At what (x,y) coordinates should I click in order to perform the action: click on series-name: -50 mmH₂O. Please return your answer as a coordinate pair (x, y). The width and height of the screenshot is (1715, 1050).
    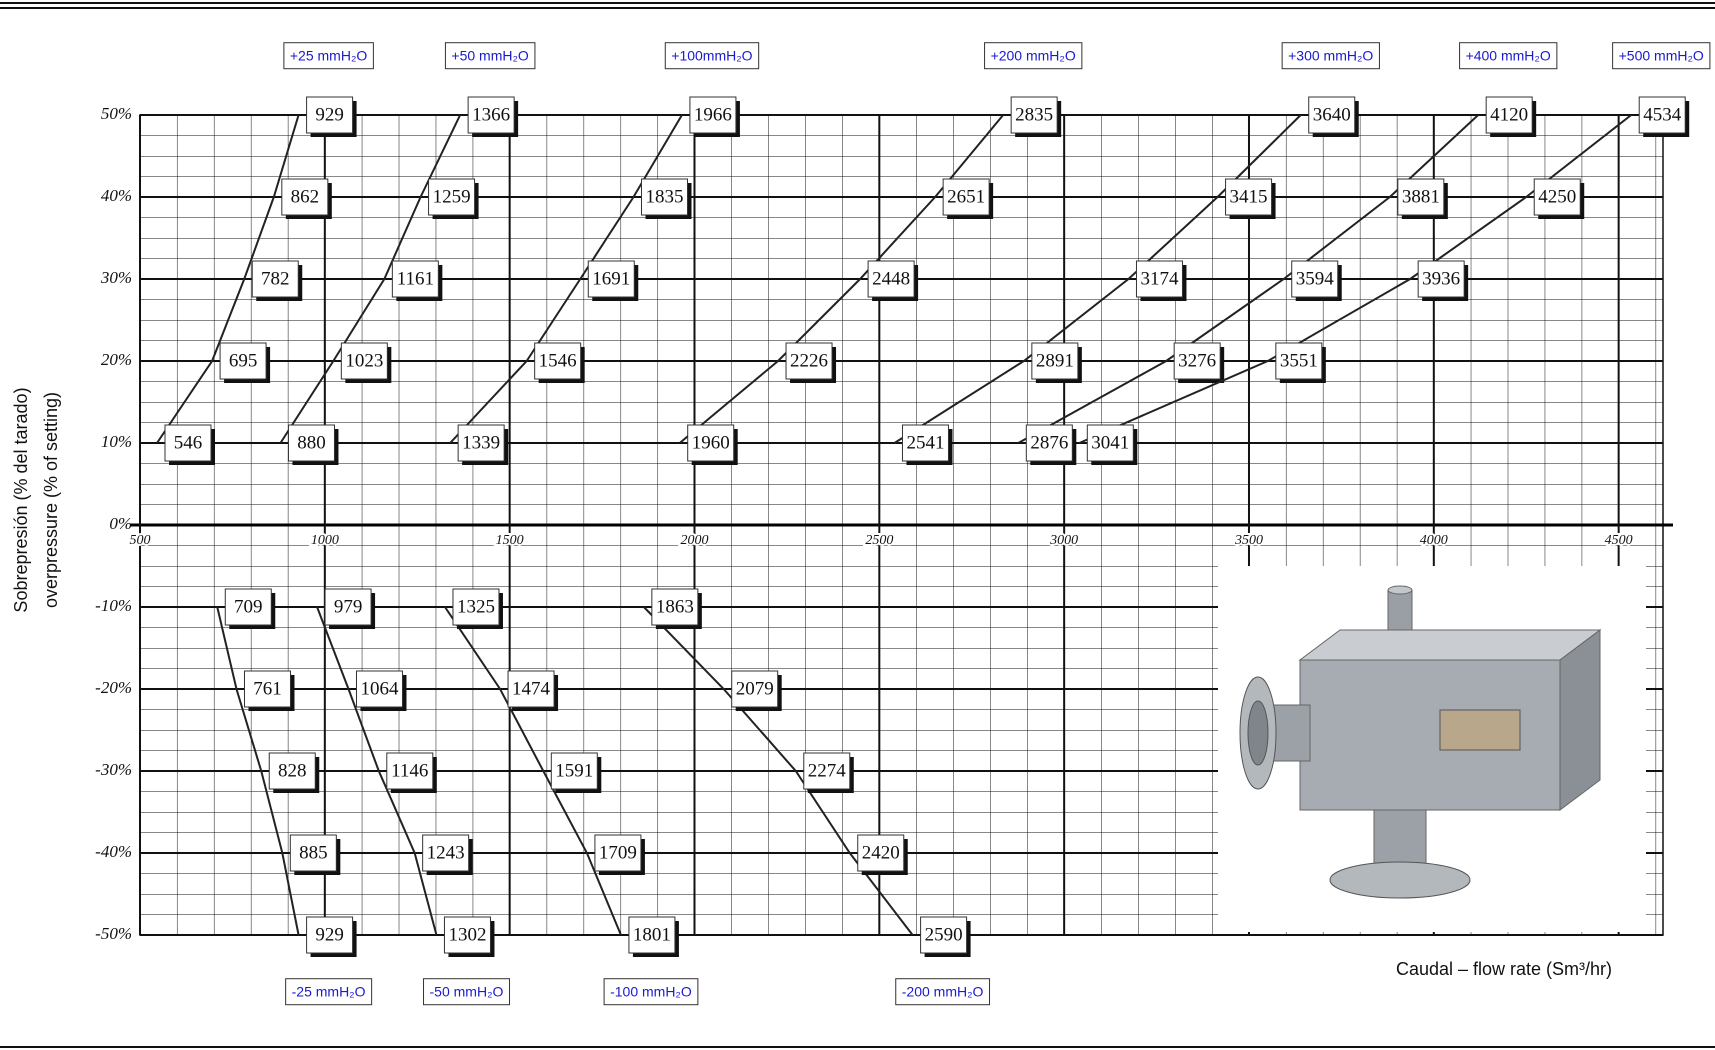
    Looking at the image, I should click on (467, 992).